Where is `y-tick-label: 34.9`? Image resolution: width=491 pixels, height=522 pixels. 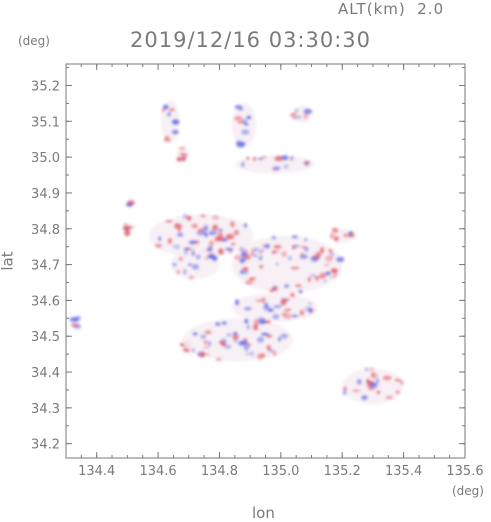
y-tick-label: 34.9 is located at coordinates (45, 194).